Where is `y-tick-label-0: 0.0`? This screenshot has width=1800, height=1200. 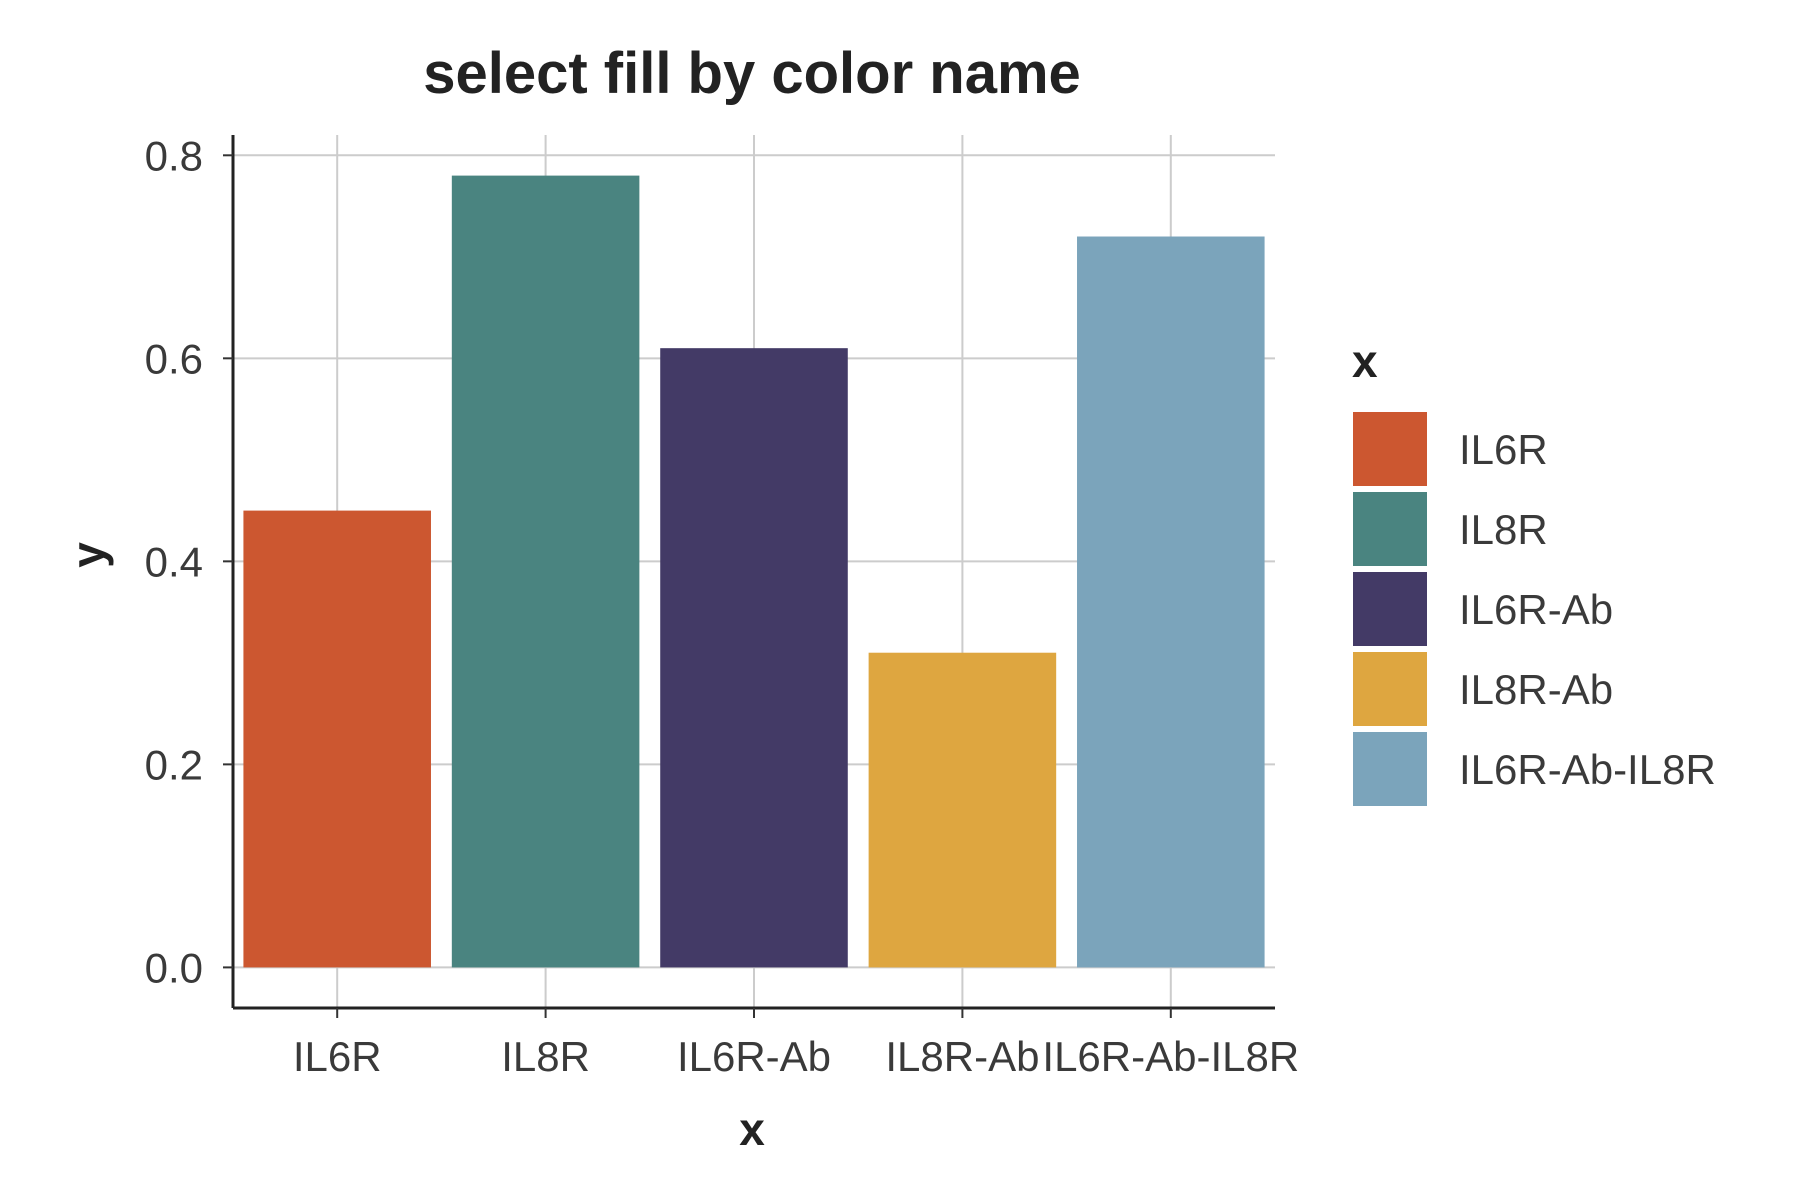 y-tick-label-0: 0.0 is located at coordinates (174, 967).